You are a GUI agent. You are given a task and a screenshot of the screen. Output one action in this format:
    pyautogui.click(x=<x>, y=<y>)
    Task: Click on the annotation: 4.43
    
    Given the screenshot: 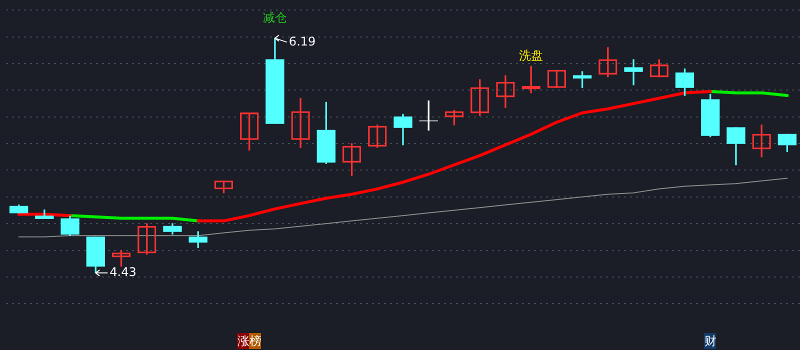 What is the action you would take?
    pyautogui.click(x=123, y=272)
    